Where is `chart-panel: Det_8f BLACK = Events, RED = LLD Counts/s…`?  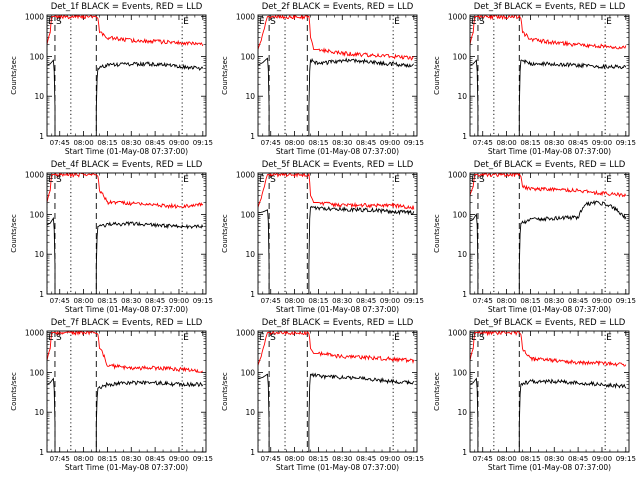
chart-panel: Det_8f BLACK = Events, RED = LLD Counts/s… is located at coordinates (322, 395).